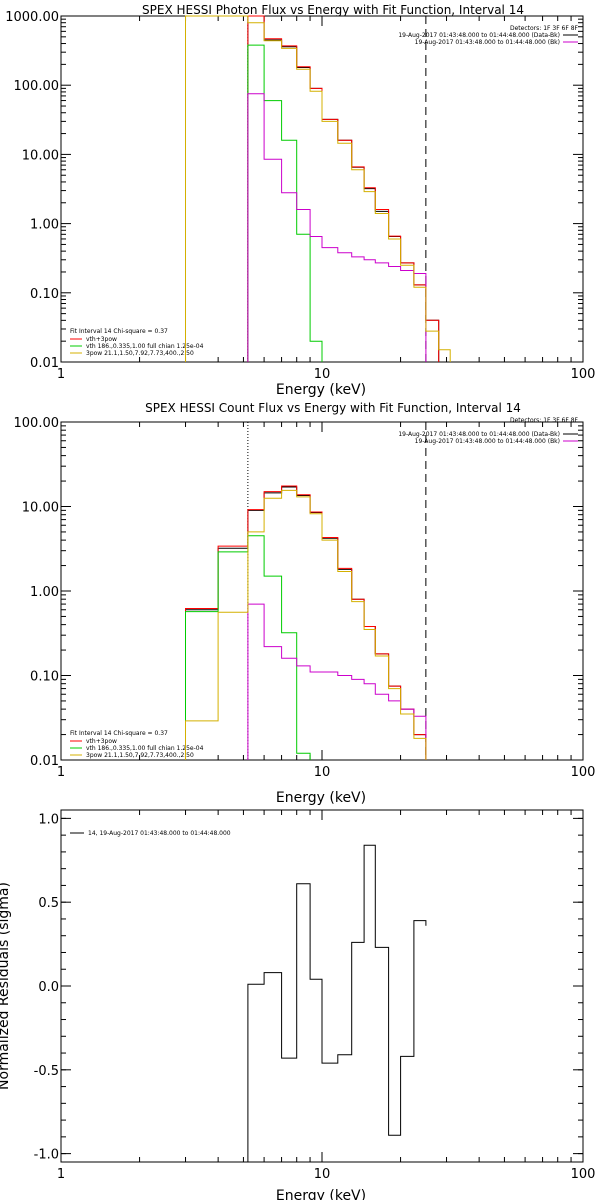  I want to click on panel3-ylabel: Normalized Residuals (sigma), so click(6, 986).